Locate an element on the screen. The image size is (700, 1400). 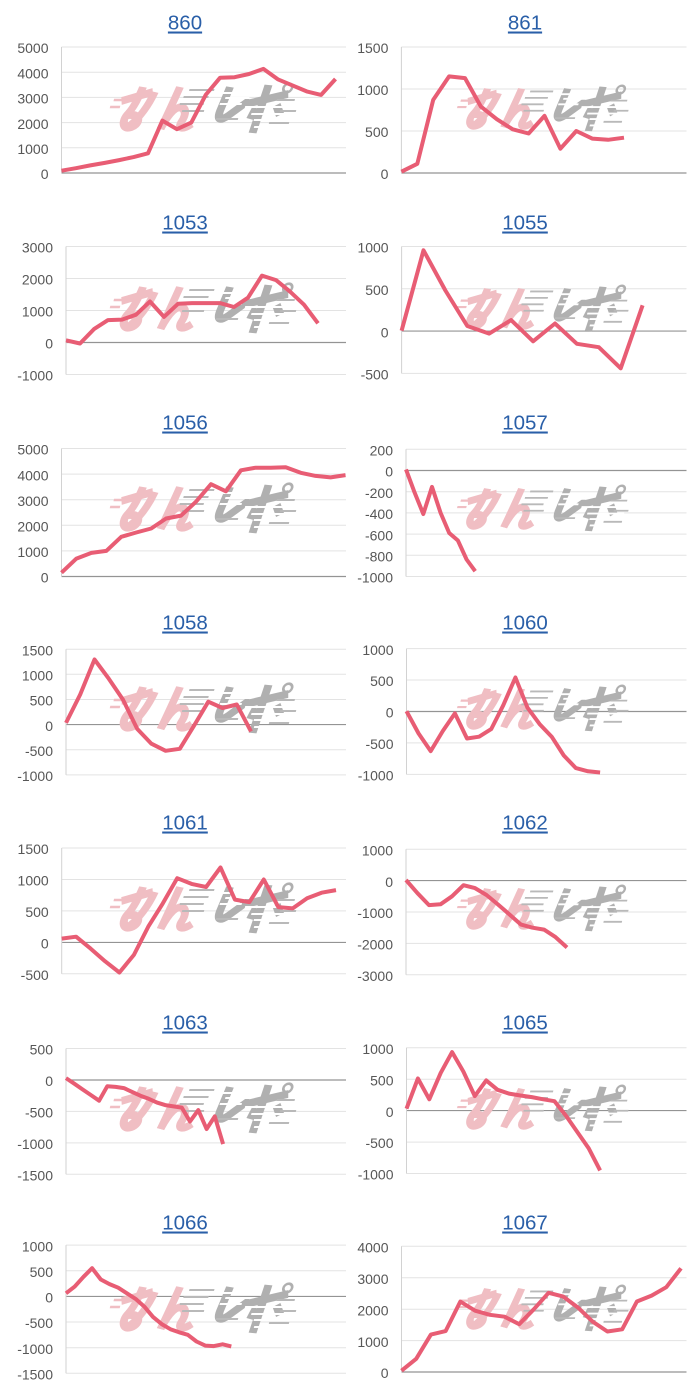
svg-text: 1062 is located at coordinates (525, 823).